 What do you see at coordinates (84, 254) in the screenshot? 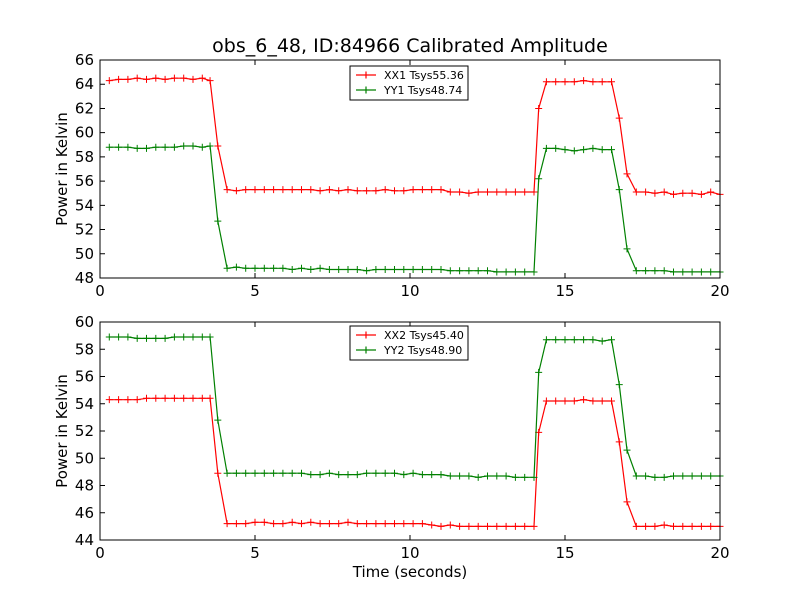
I see `y-tick-label: 50` at bounding box center [84, 254].